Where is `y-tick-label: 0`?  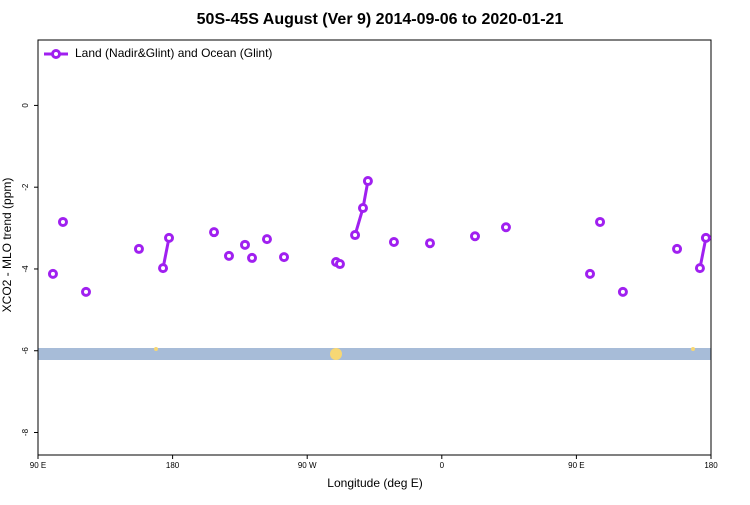
y-tick-label: 0 is located at coordinates (25, 105).